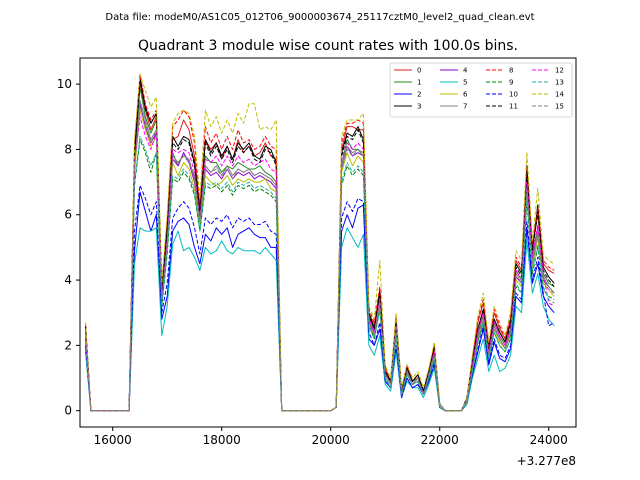 The width and height of the screenshot is (640, 480). What do you see at coordinates (222, 440) in the screenshot?
I see `x-tick-label: 18000` at bounding box center [222, 440].